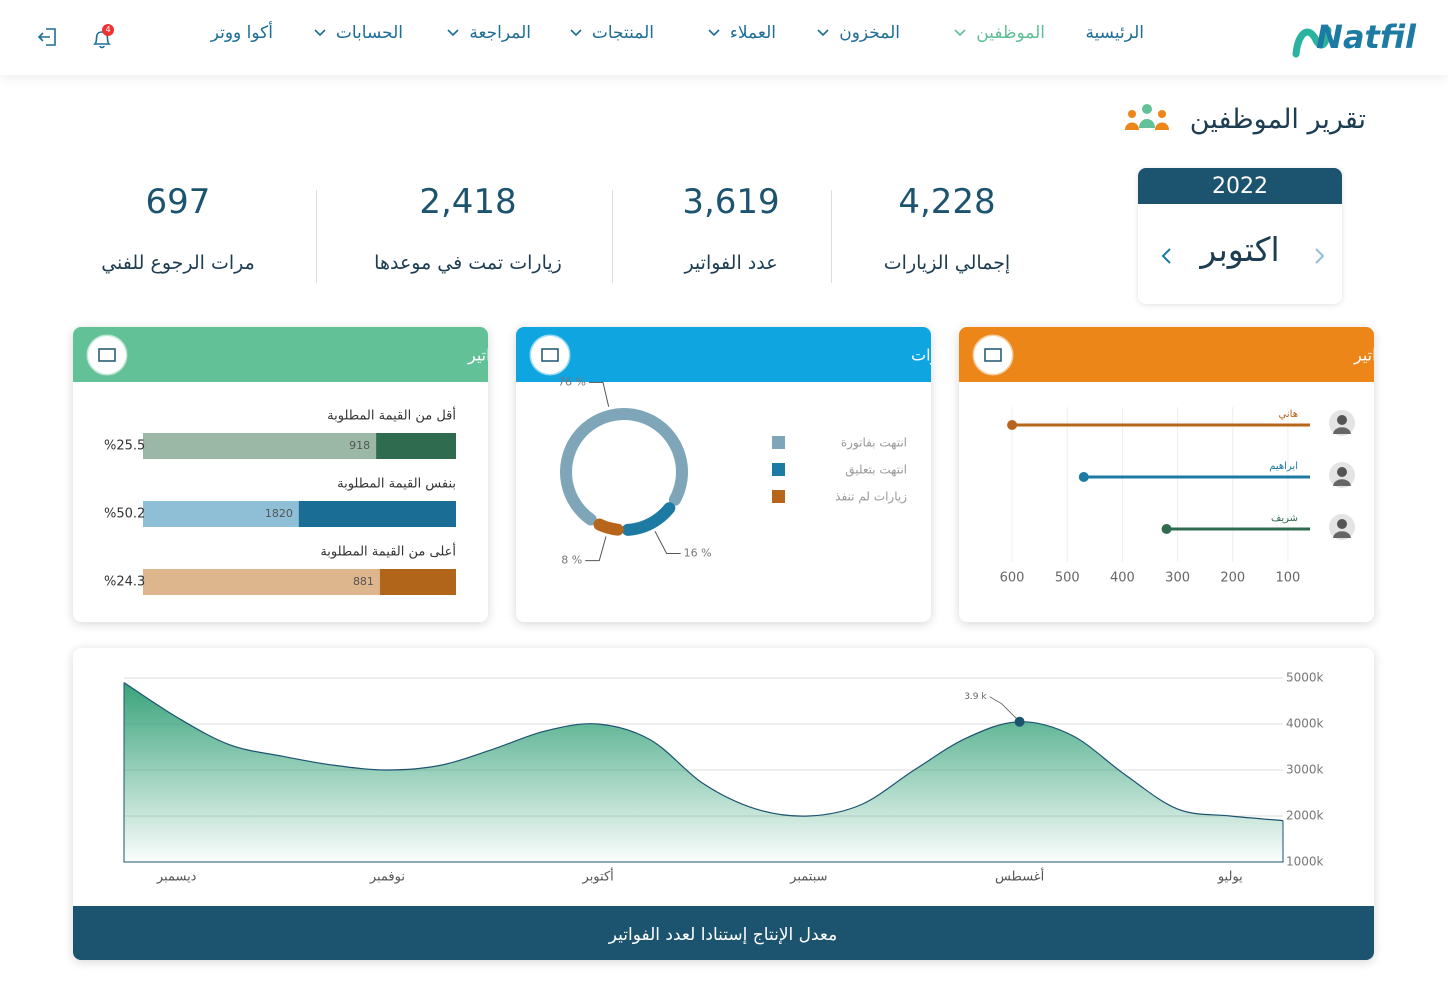 The height and width of the screenshot is (984, 1448). What do you see at coordinates (1177, 578) in the screenshot?
I see `x-tick-label: 300` at bounding box center [1177, 578].